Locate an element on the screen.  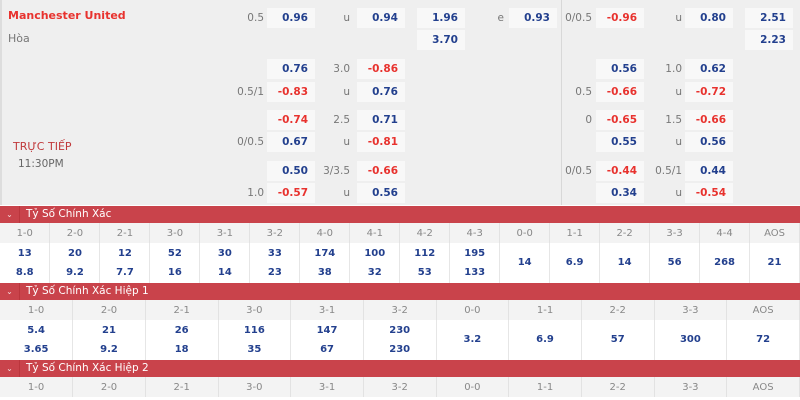
score-odds-cell: 21 9.2 is located at coordinates (109, 340).